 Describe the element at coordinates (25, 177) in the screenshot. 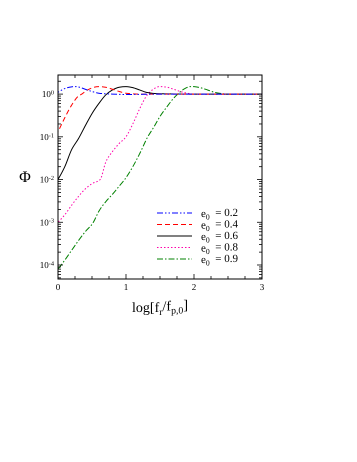

I see `y-axis-title: Φ` at that location.